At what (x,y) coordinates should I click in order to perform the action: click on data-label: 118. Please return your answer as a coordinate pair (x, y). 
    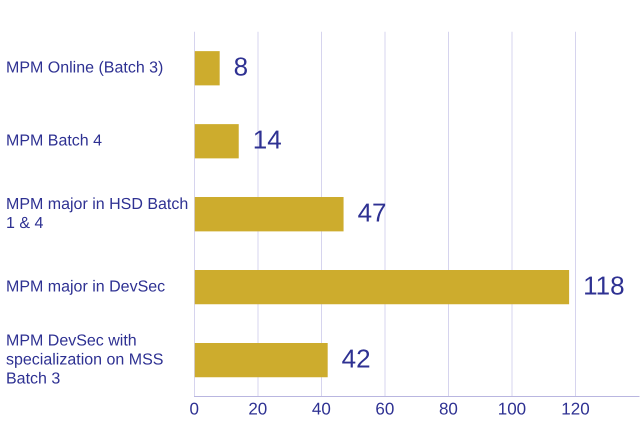
    Looking at the image, I should click on (604, 285).